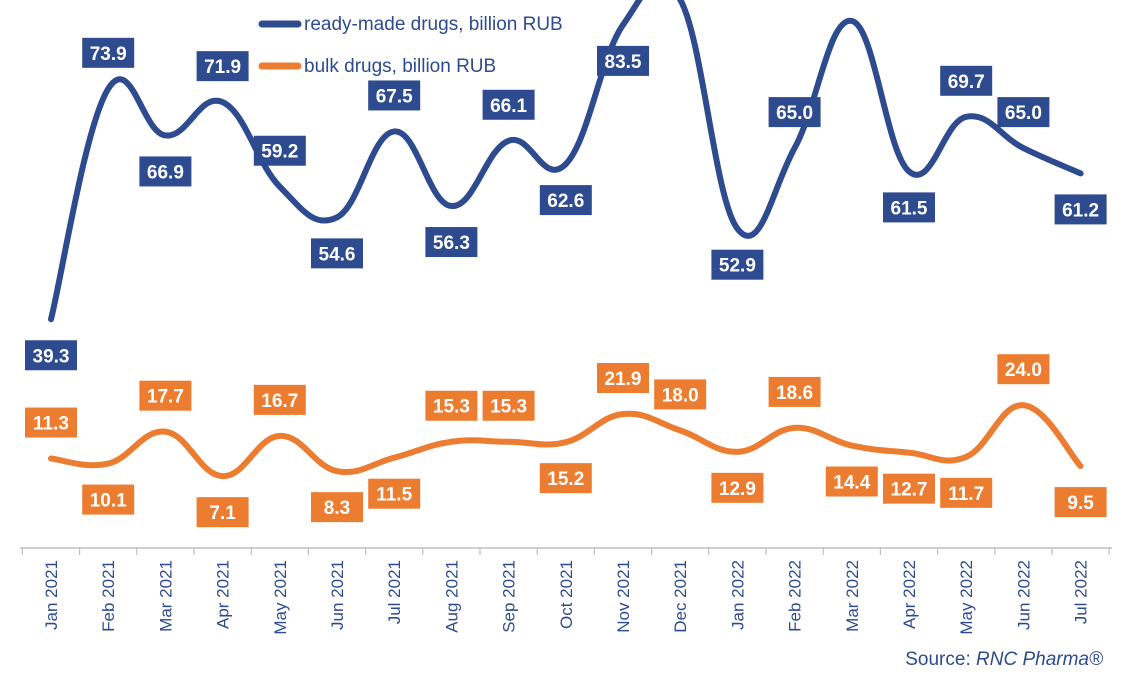  Describe the element at coordinates (165, 596) in the screenshot. I see `x-tick-label: Mar 2021` at that location.